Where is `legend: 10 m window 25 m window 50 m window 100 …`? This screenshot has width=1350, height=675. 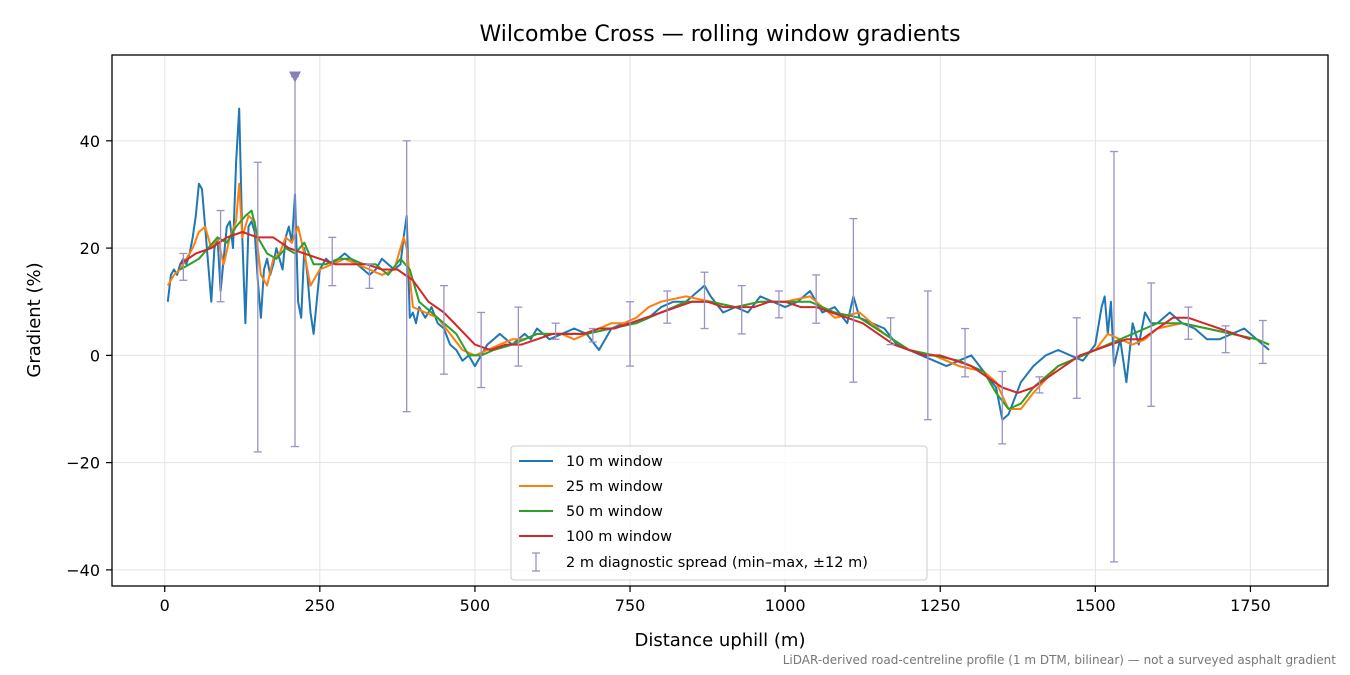 legend: 10 m window 25 m window 50 m window 100 … is located at coordinates (719, 513).